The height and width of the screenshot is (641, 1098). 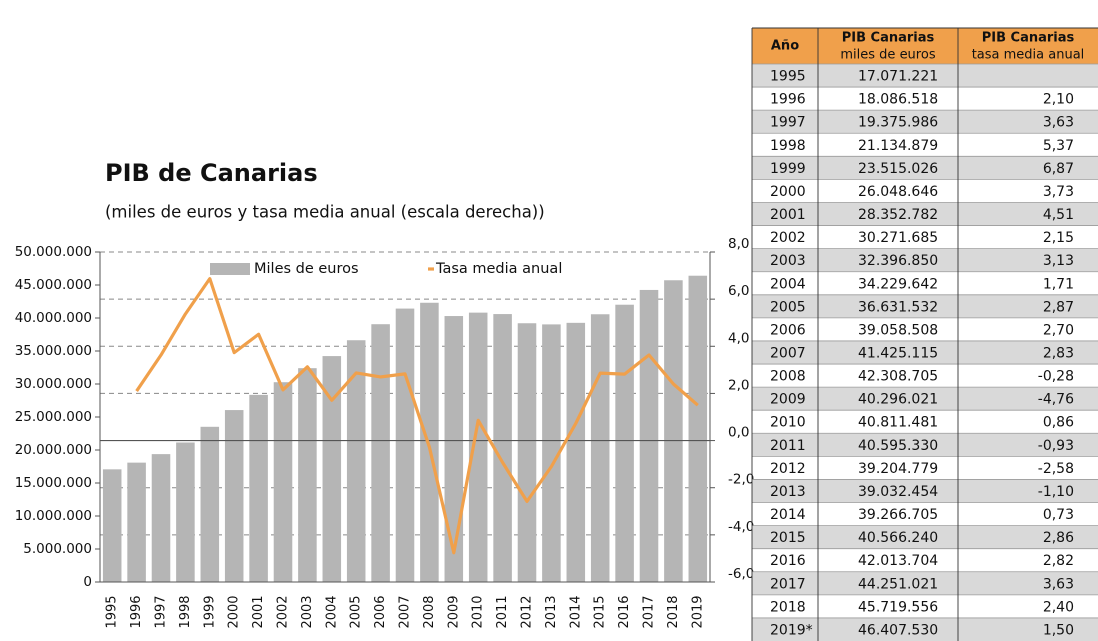 I want to click on table-cell: 40.811.481, so click(x=898, y=423).